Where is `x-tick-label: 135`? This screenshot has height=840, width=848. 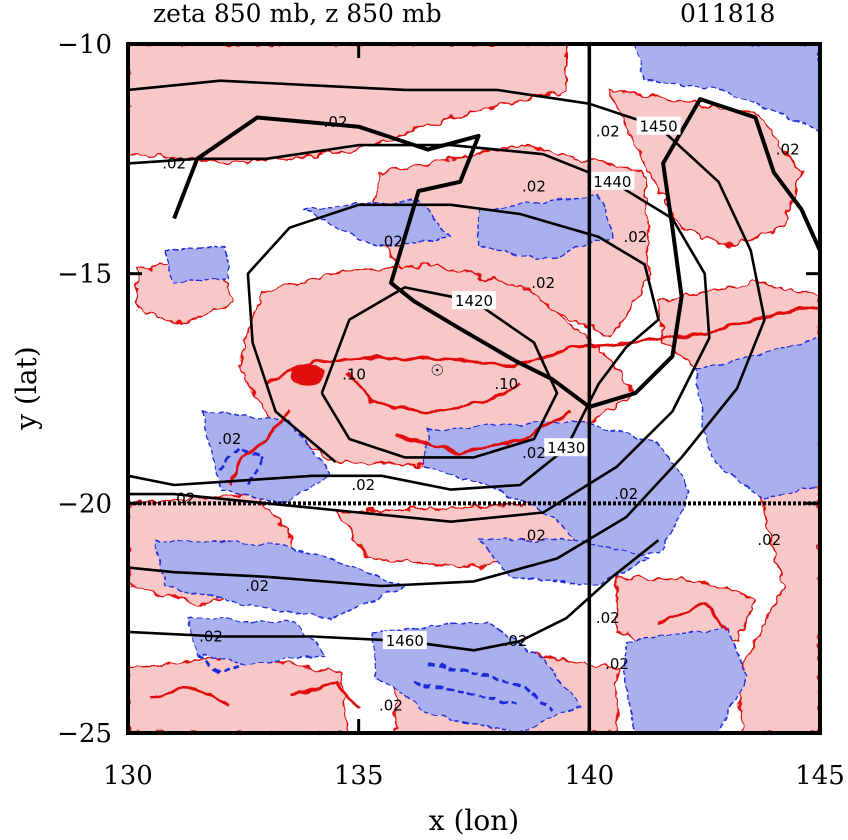
x-tick-label: 135 is located at coordinates (359, 776).